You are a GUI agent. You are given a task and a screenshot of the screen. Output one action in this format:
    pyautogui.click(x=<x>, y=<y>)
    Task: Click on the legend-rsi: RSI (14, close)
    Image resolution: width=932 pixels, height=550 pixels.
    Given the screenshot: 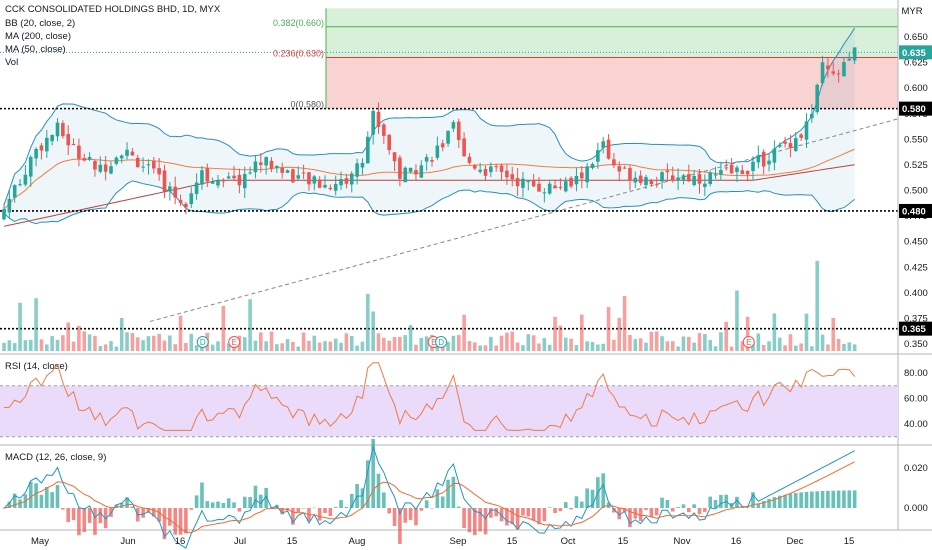 What is the action you would take?
    pyautogui.click(x=36, y=366)
    